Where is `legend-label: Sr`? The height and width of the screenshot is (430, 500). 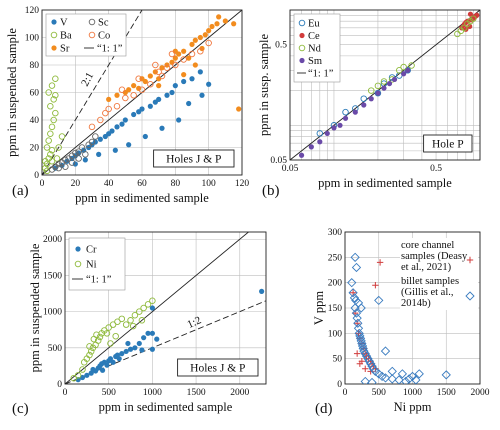
legend-label: Sr is located at coordinates (65, 49).